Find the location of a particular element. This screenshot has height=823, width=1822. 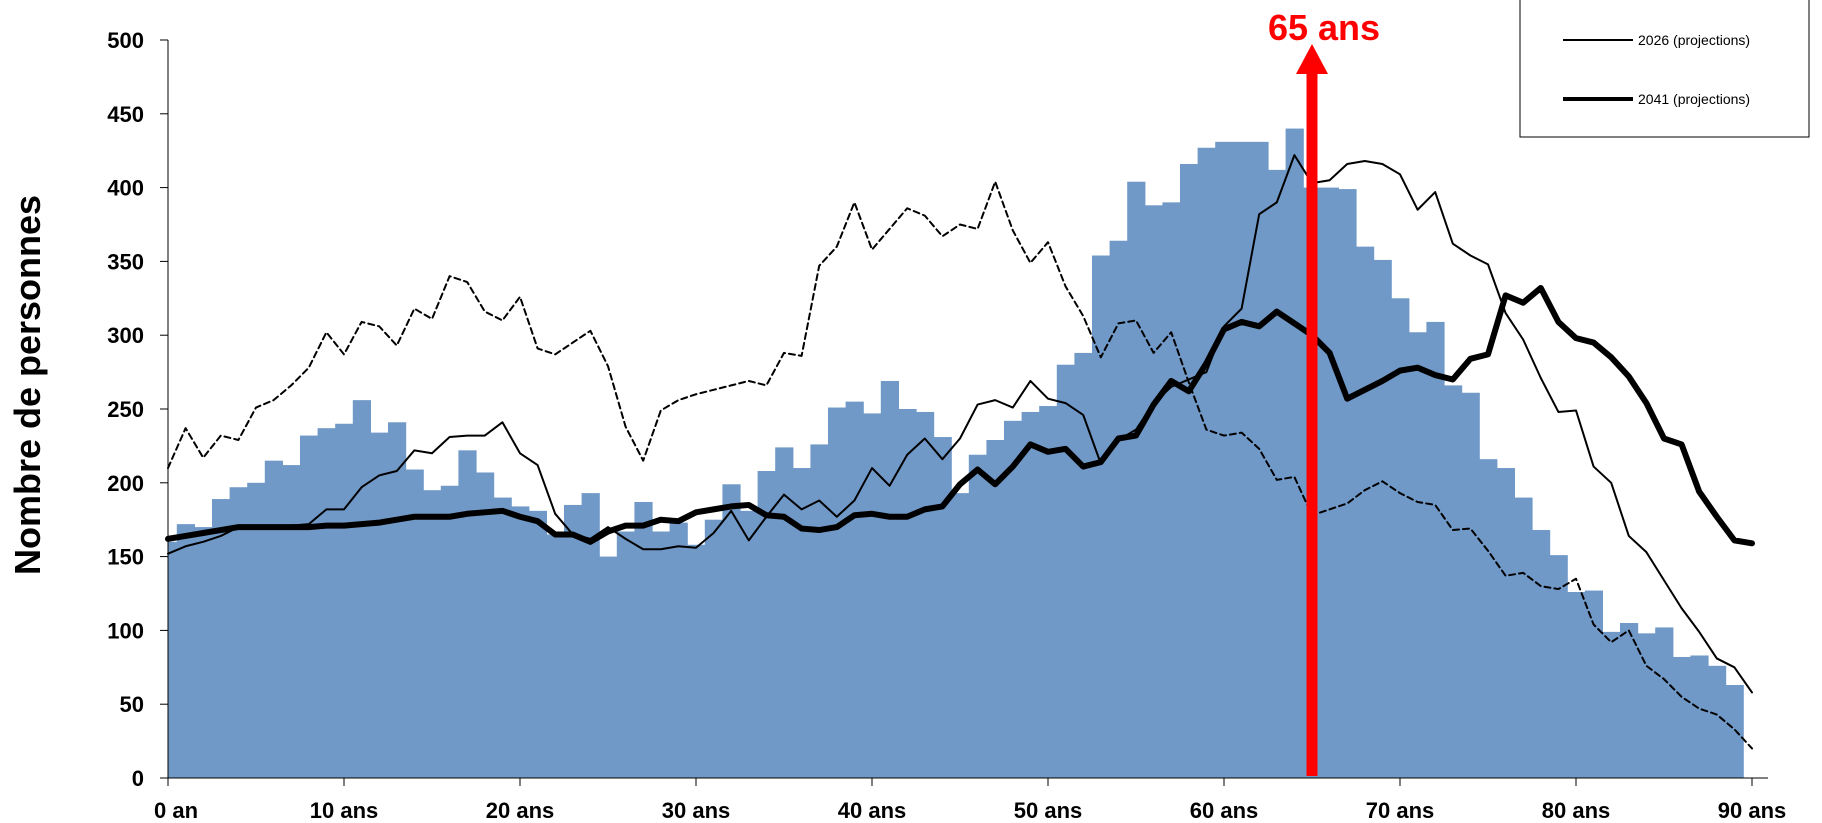

x-tick-label: 0 an is located at coordinates (176, 810).